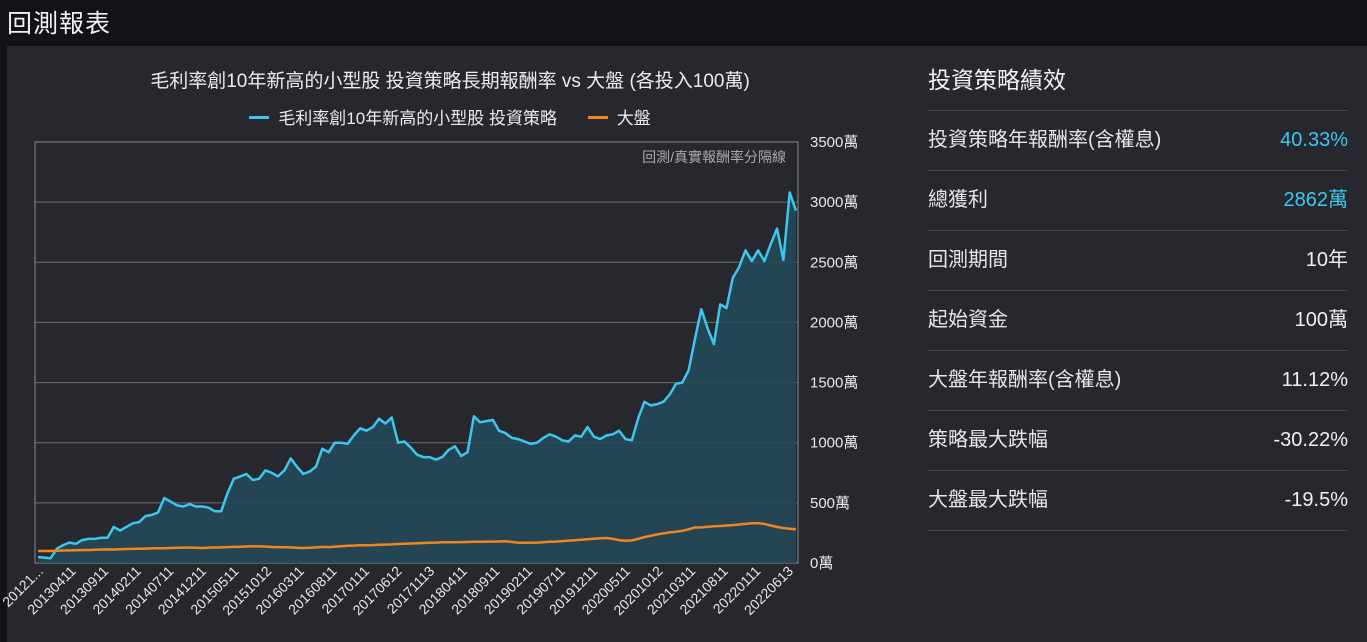 The width and height of the screenshot is (1367, 642). I want to click on y-tick-label: 3500萬, so click(834, 142).